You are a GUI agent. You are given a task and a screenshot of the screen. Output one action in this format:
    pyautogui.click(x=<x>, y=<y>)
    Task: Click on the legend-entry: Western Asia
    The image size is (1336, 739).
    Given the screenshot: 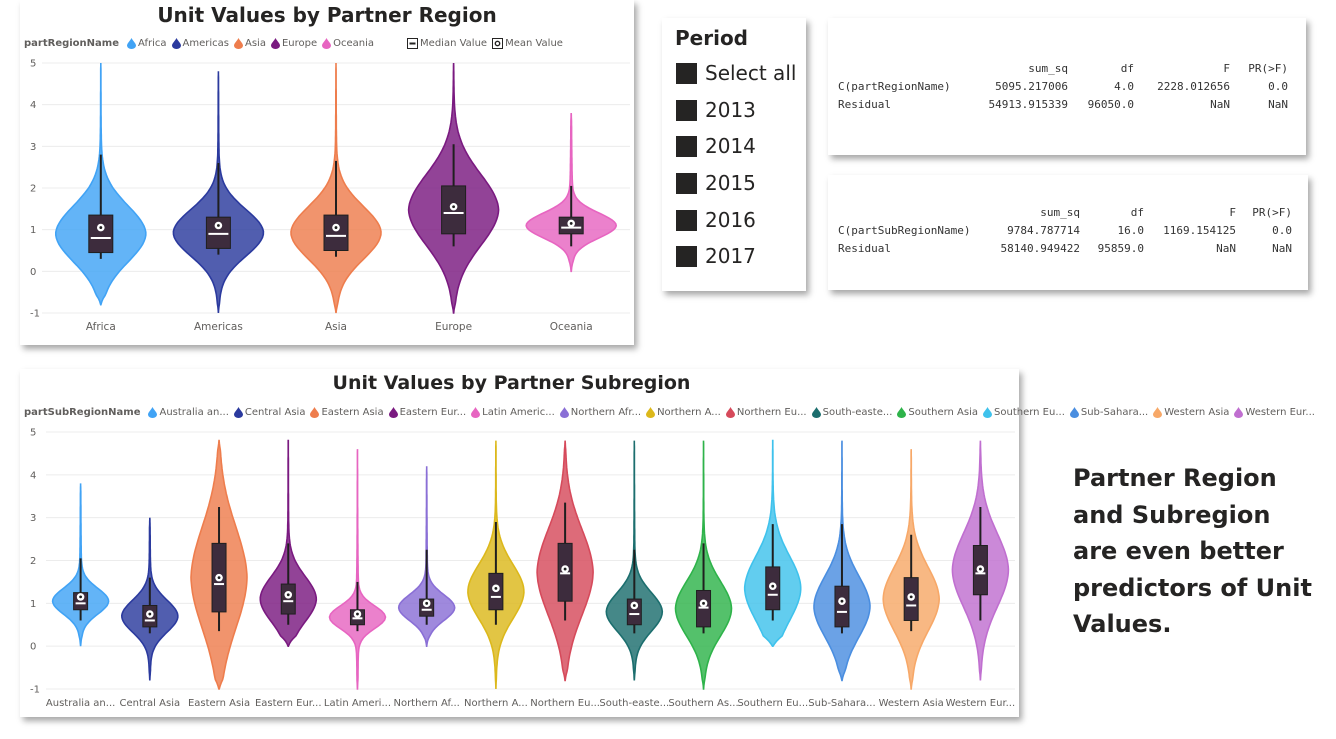 What is the action you would take?
    pyautogui.click(x=1191, y=412)
    